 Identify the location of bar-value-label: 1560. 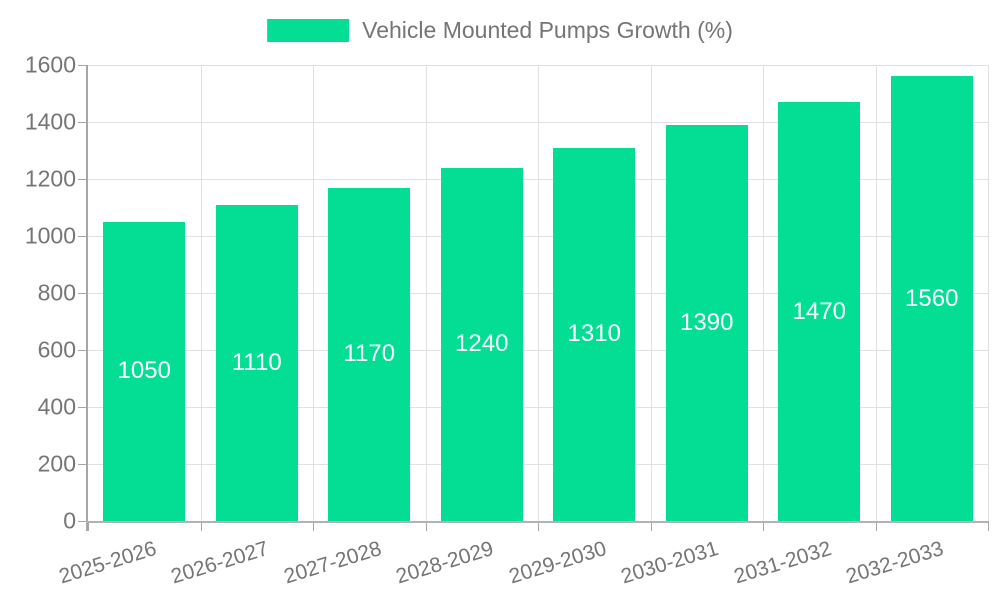
(932, 298).